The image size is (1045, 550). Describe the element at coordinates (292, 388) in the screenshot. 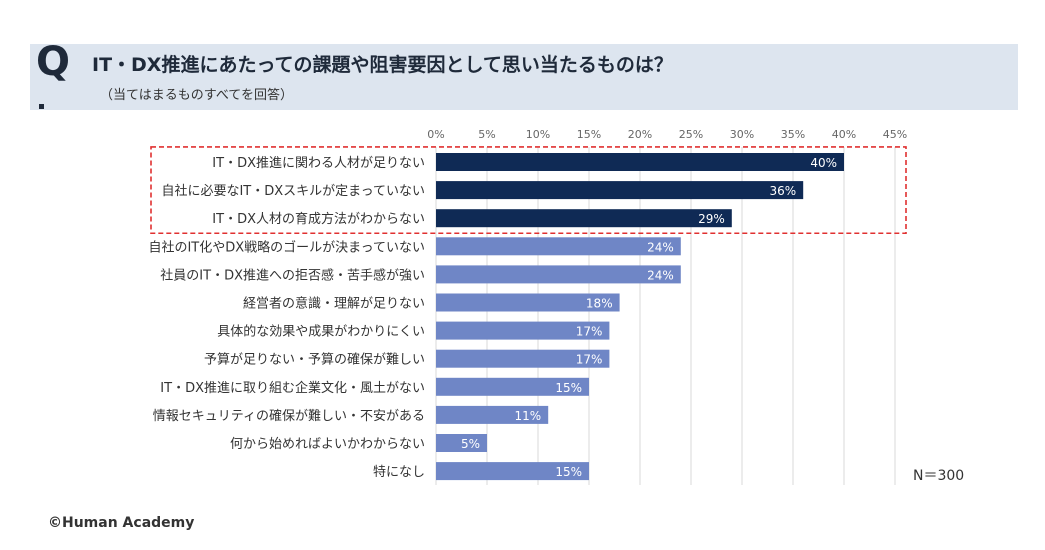

I see `category-label: IT・DX推進に取り組む企業文化・風土がない` at that location.